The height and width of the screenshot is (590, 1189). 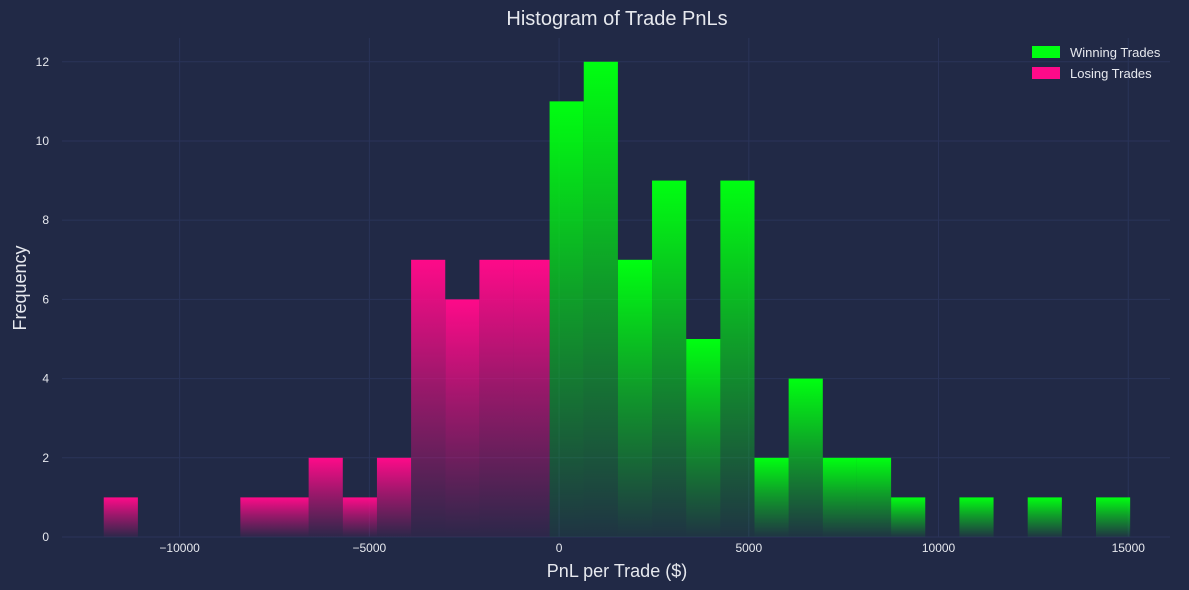 I want to click on legend-label: Losing Trades, so click(x=1111, y=73).